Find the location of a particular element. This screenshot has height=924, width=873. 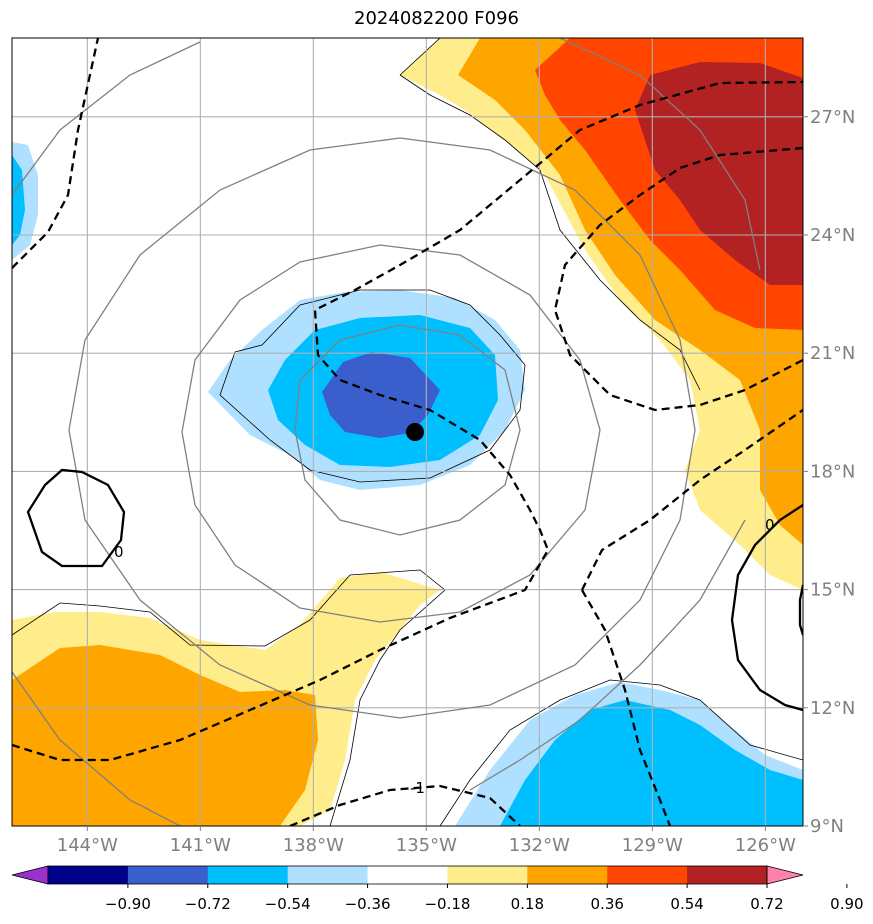

dashed-contour-east-lower is located at coordinates (691, 500).